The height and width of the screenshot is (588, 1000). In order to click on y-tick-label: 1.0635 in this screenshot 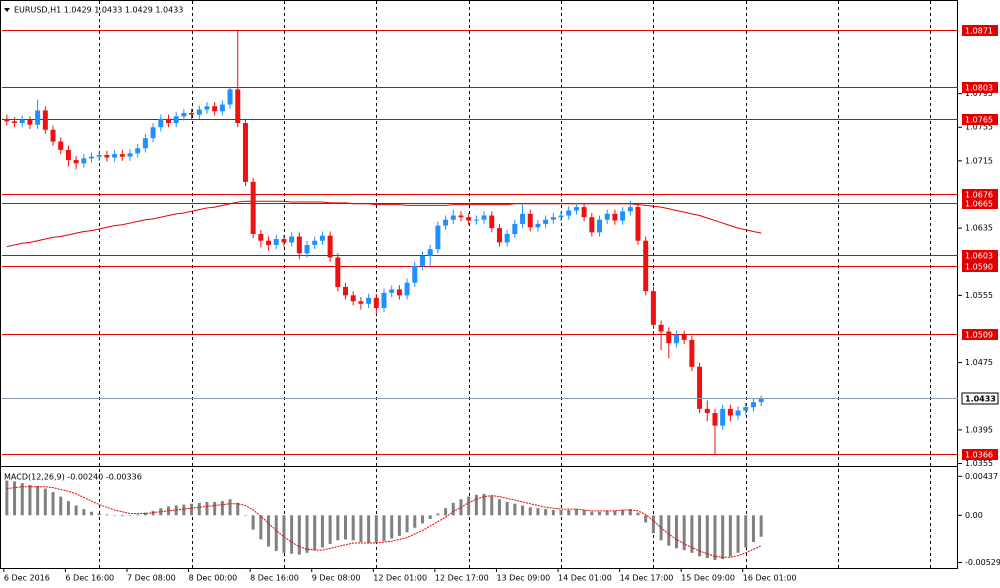, I will do `click(979, 228)`.